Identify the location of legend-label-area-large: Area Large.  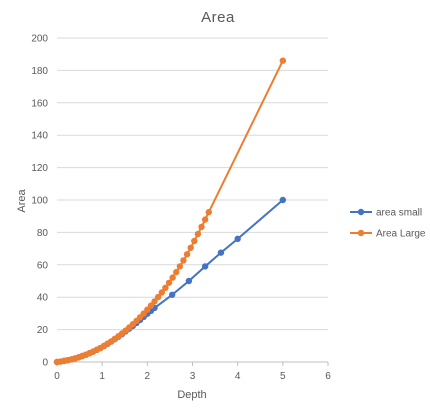
(401, 234).